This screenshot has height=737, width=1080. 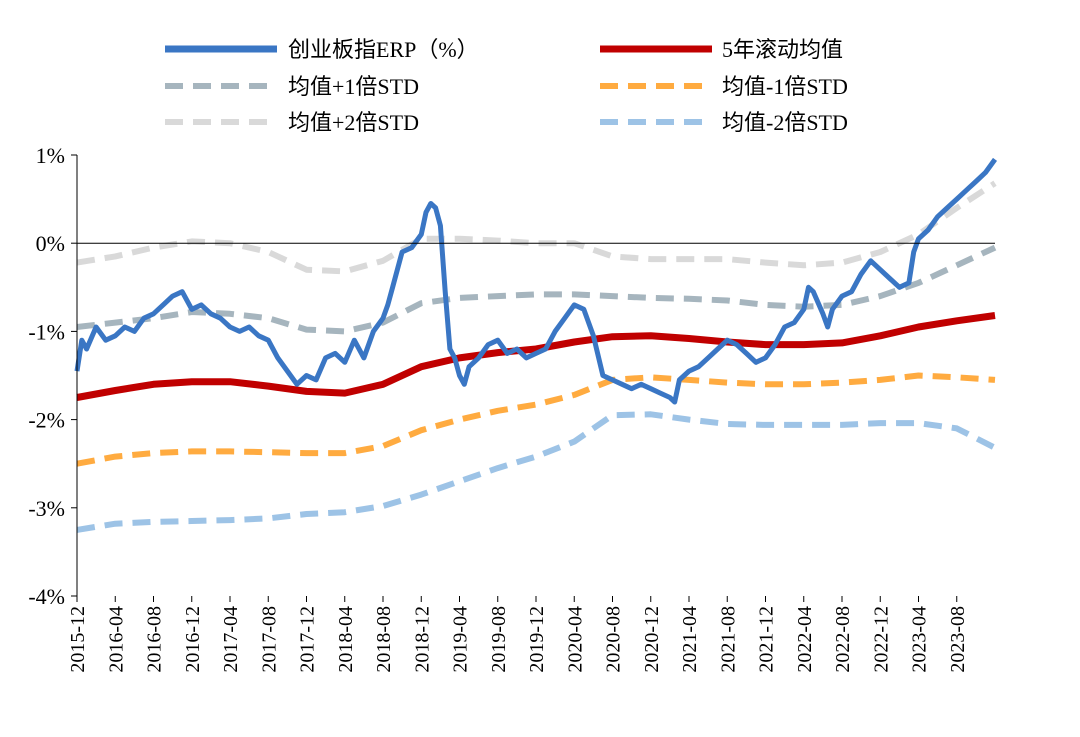 What do you see at coordinates (920, 639) in the screenshot?
I see `x-tick-label: 2023-04` at bounding box center [920, 639].